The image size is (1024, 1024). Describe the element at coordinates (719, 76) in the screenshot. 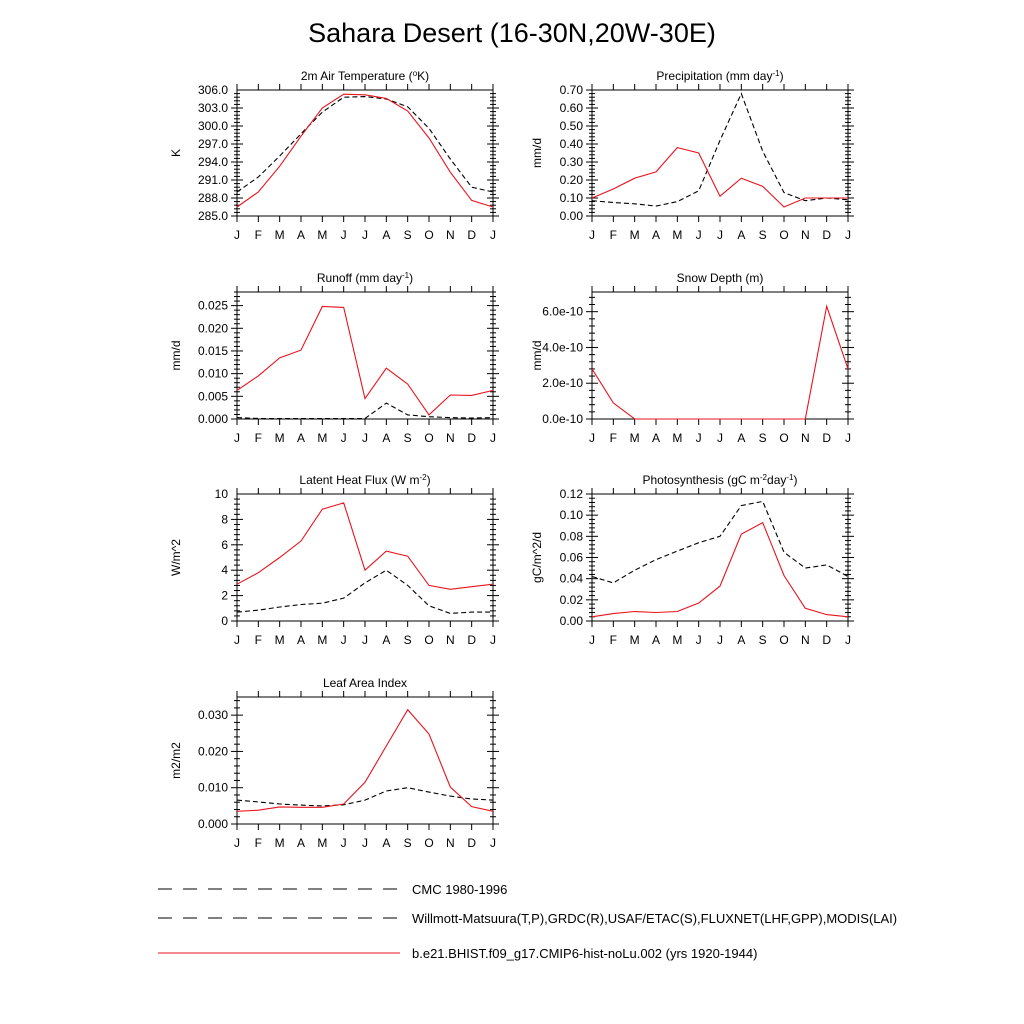

I see `panel-title: Precipitation (mm day-1)` at that location.